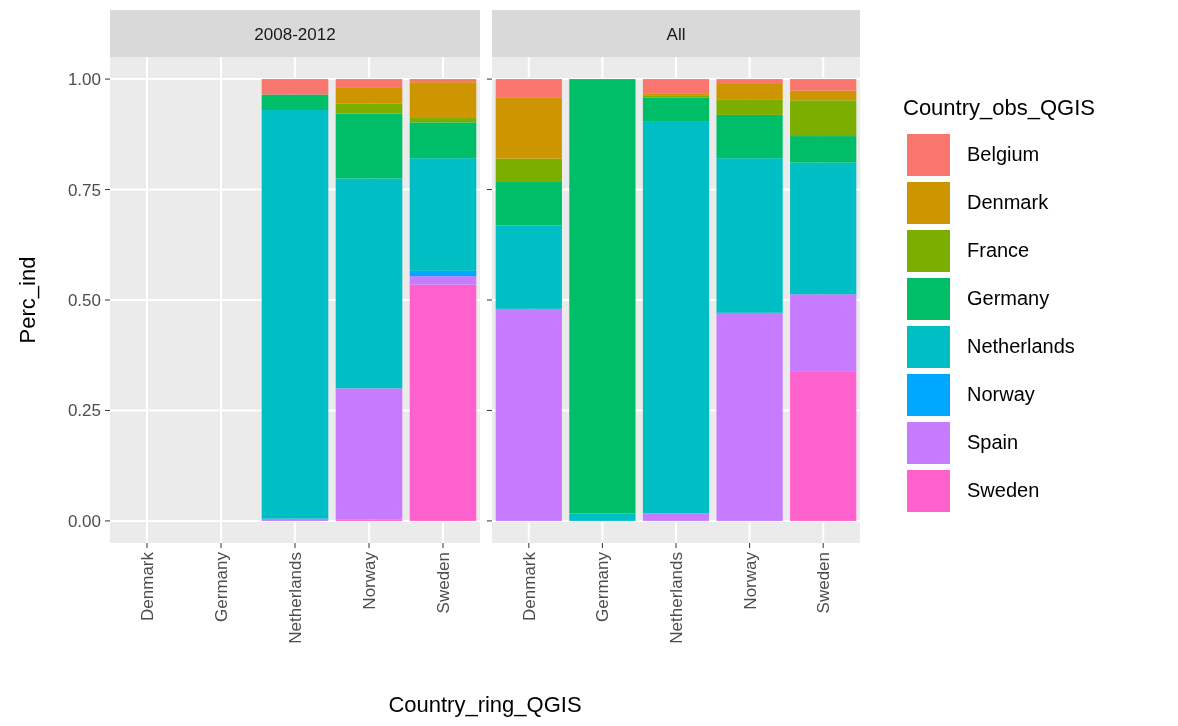 This screenshot has width=1178, height=726. I want to click on legend-label: Spain, so click(993, 442).